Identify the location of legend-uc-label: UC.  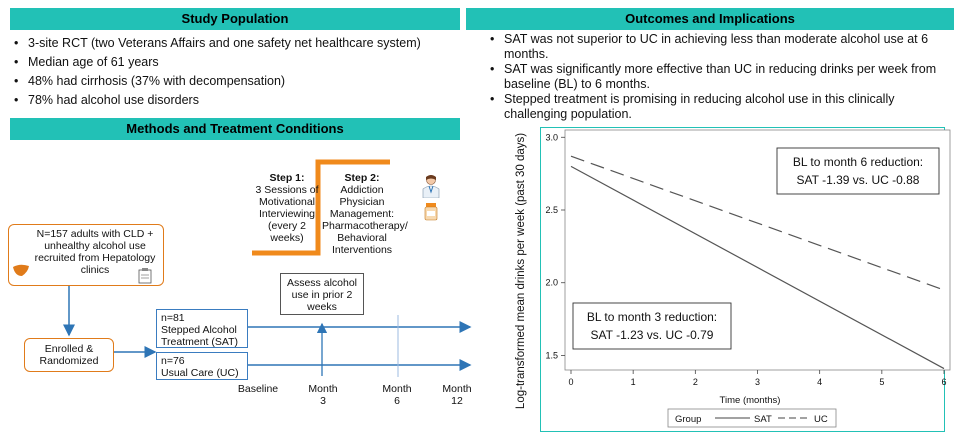
(821, 419).